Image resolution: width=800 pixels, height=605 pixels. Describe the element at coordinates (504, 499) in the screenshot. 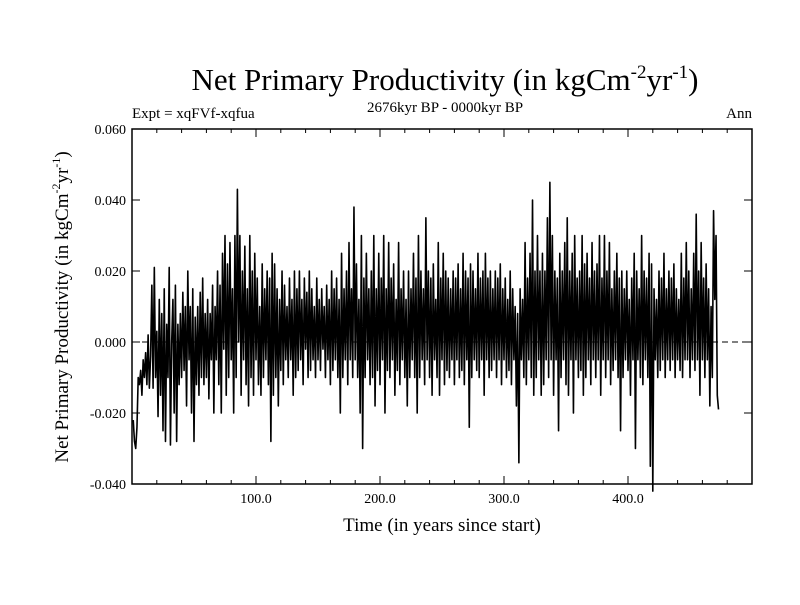

I see `x-tick-label: 300.0` at that location.